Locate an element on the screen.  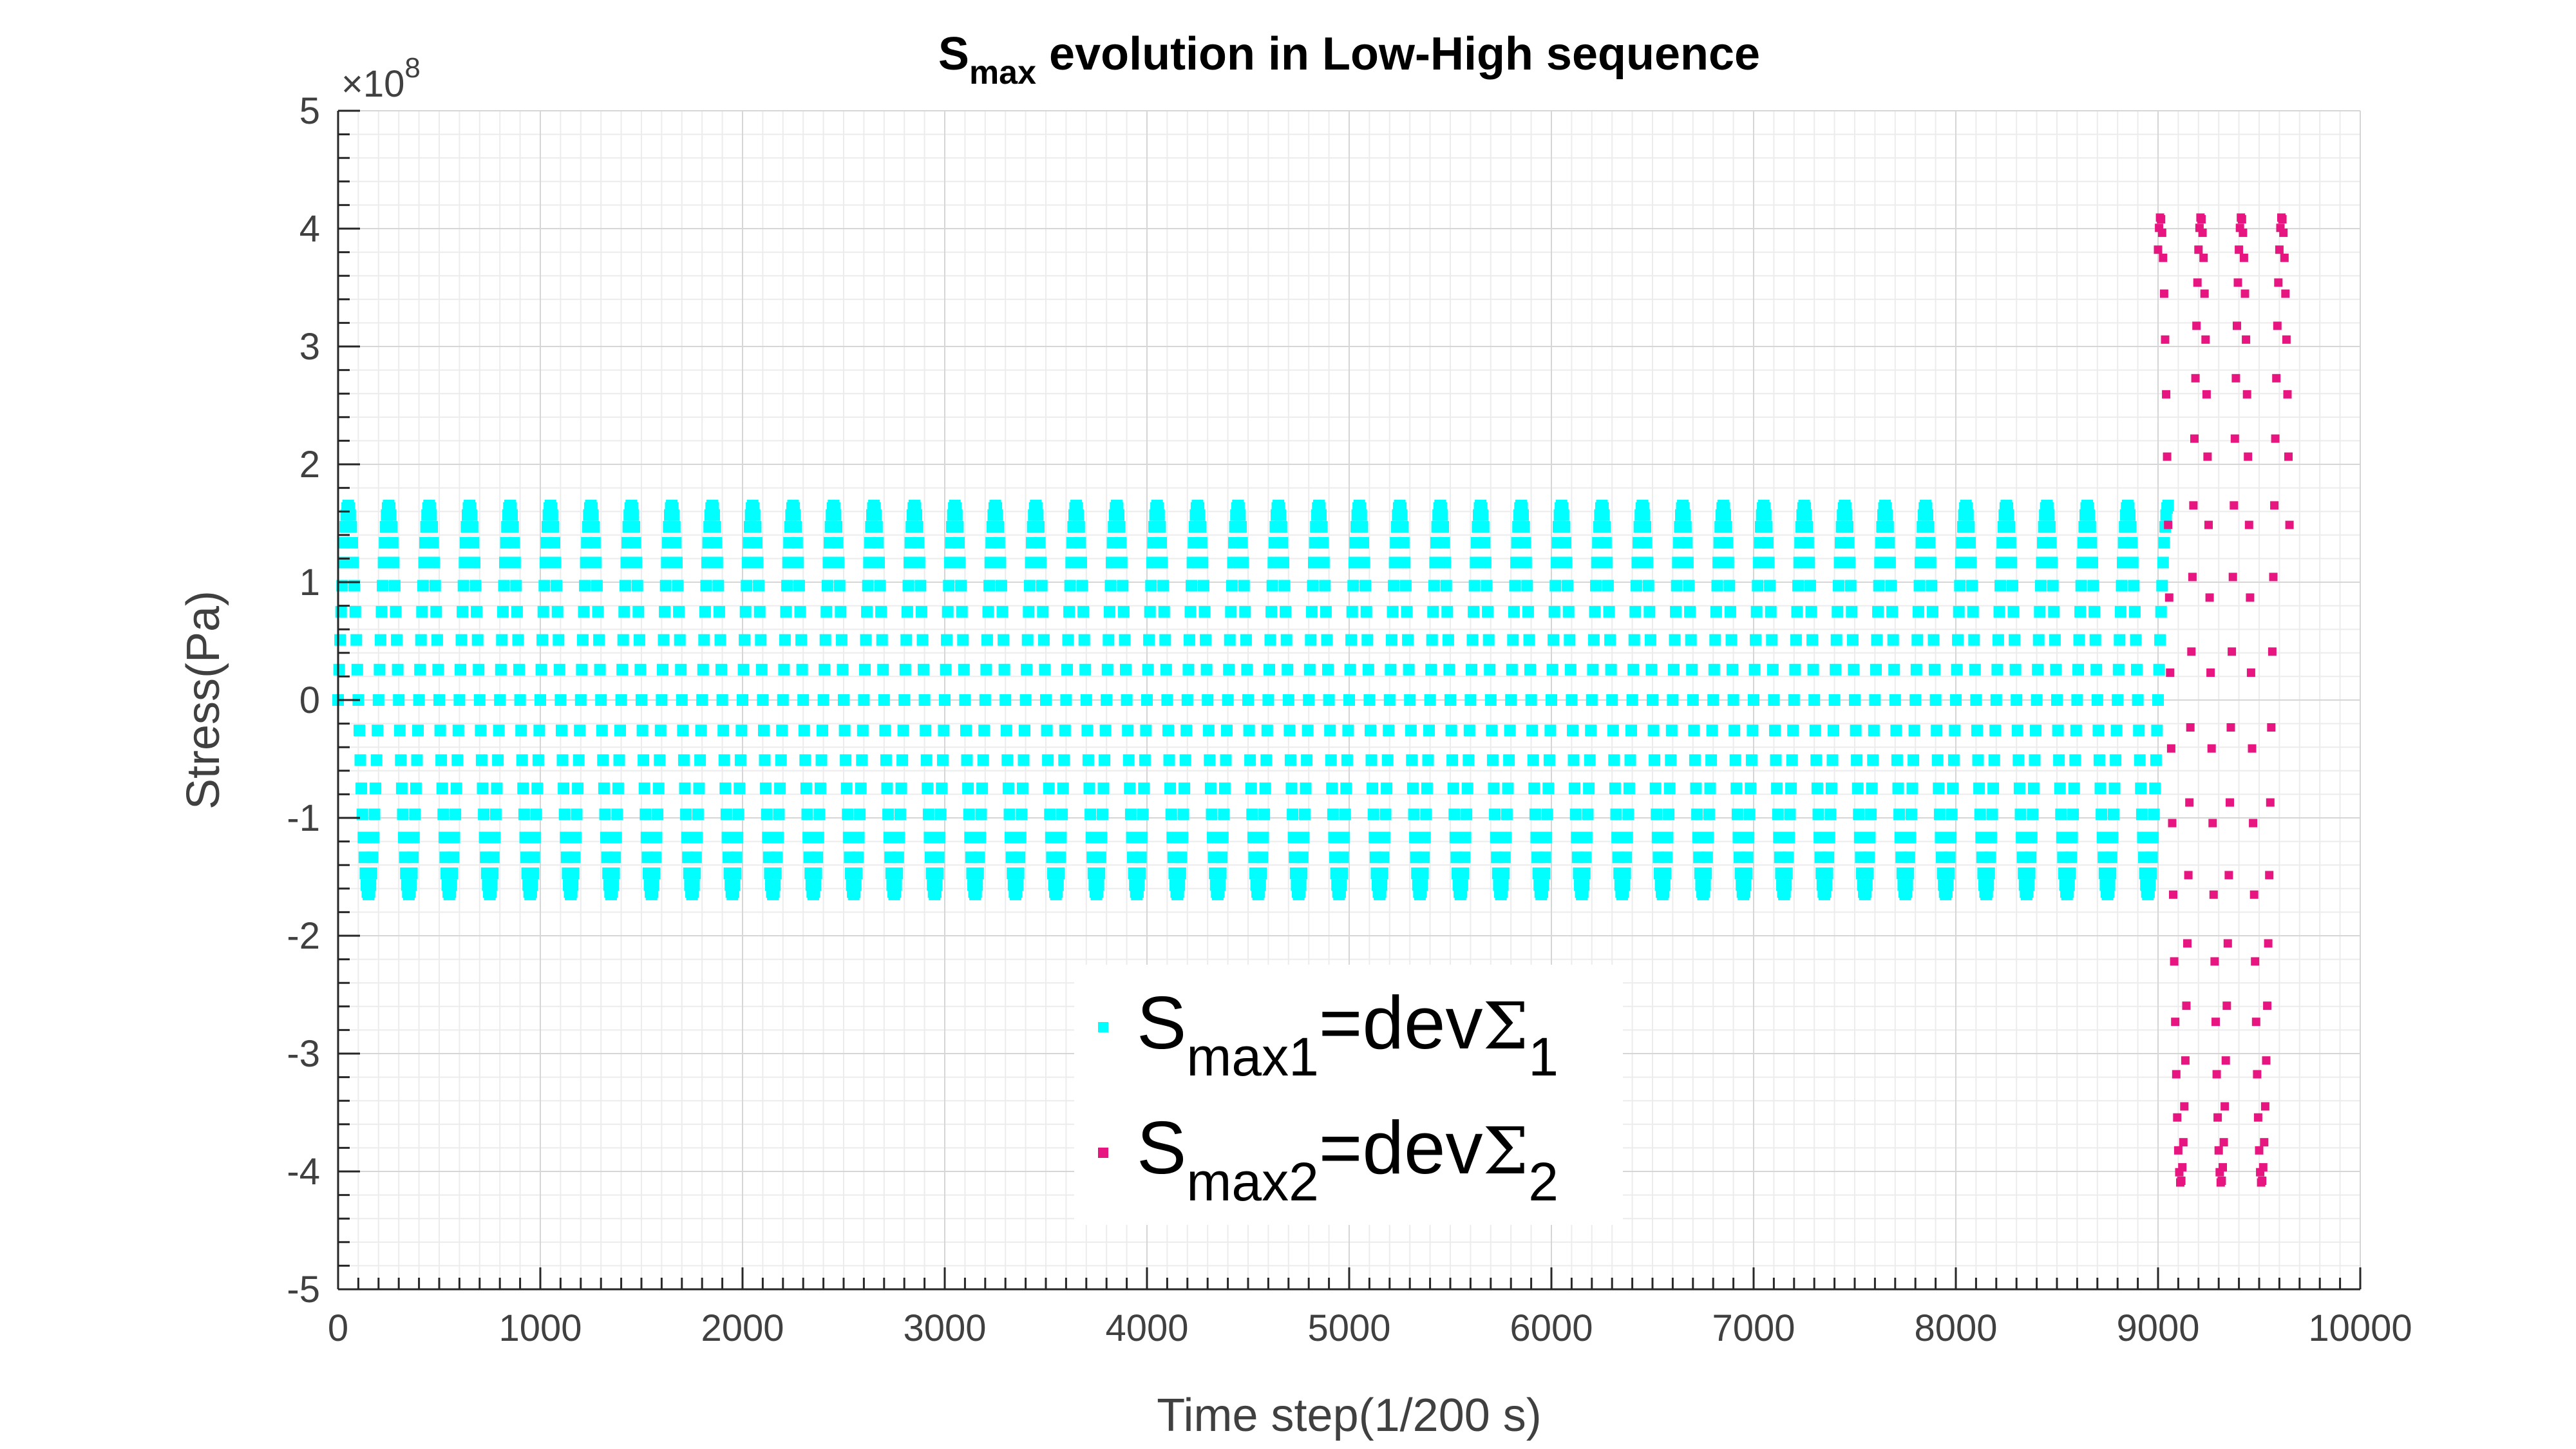
legend-smax2-eq: =dev is located at coordinates (1401, 1147).